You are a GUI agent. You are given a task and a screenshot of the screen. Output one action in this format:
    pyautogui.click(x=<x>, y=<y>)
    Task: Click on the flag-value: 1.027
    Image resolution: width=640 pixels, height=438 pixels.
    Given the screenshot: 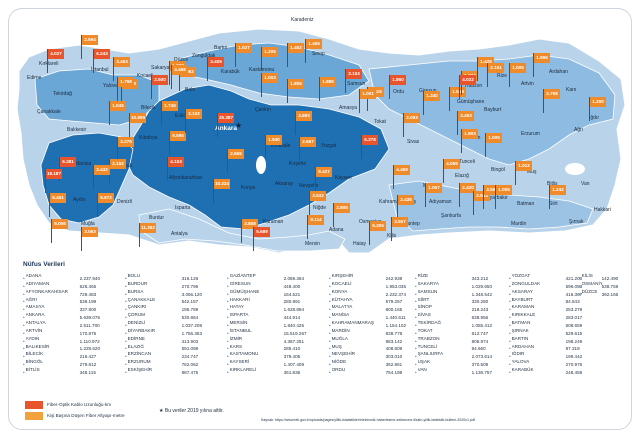 What is the action you would take?
    pyautogui.click(x=244, y=48)
    